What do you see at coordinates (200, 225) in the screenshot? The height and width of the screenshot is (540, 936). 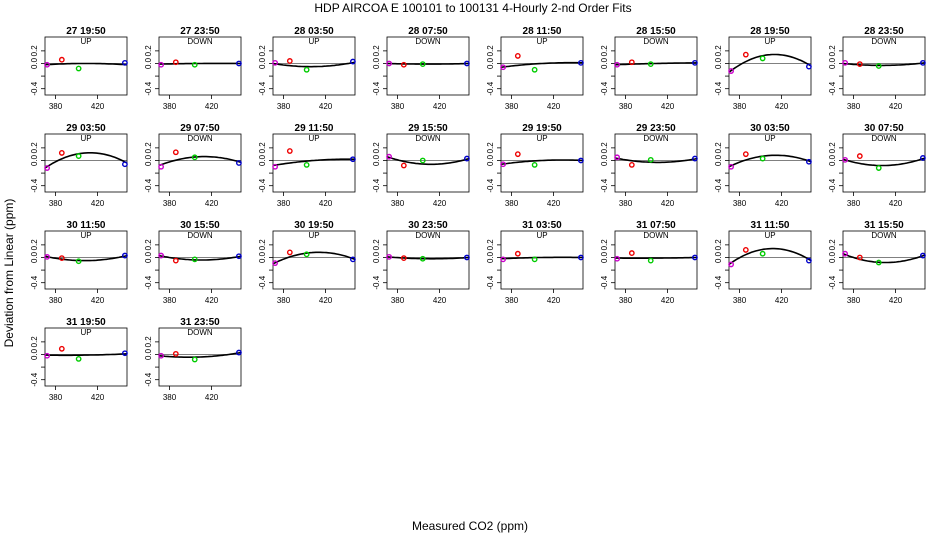 I see `panel-title: 30 15:50` at bounding box center [200, 225].